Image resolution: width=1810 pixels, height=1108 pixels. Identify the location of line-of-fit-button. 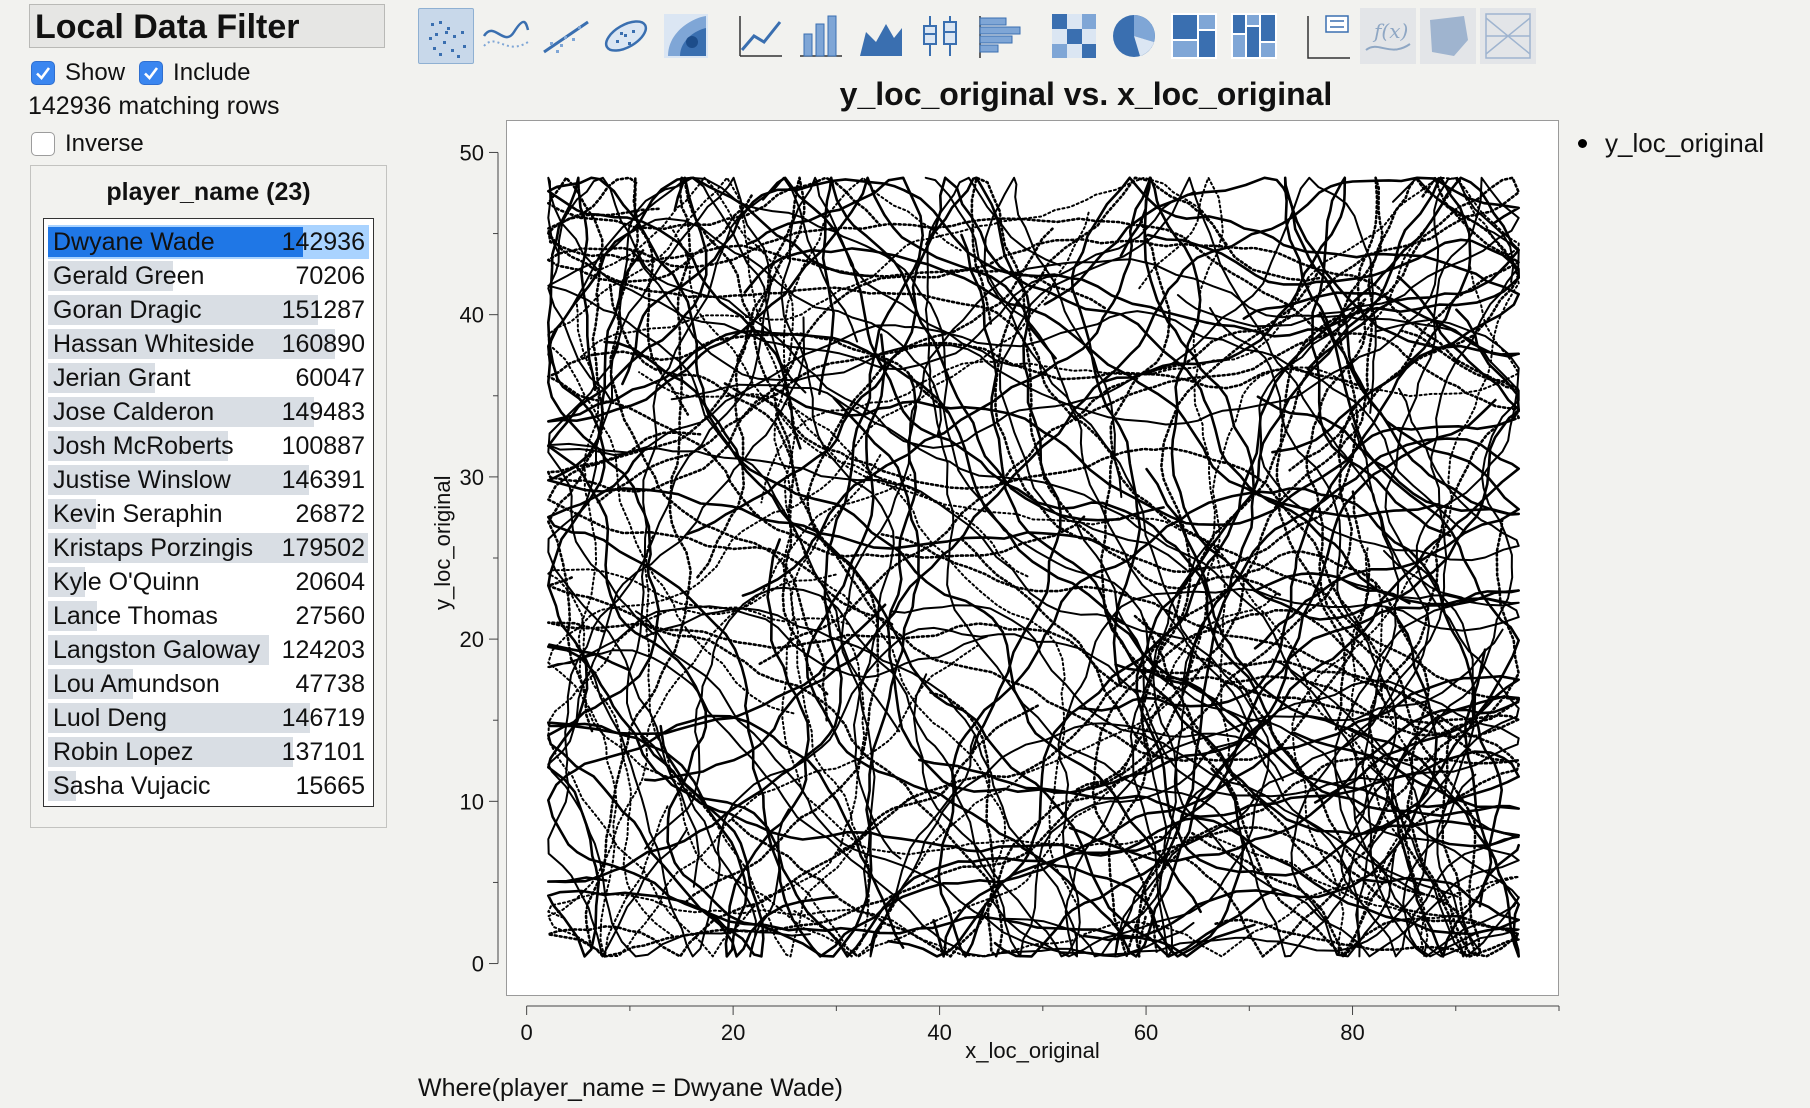
(566, 36).